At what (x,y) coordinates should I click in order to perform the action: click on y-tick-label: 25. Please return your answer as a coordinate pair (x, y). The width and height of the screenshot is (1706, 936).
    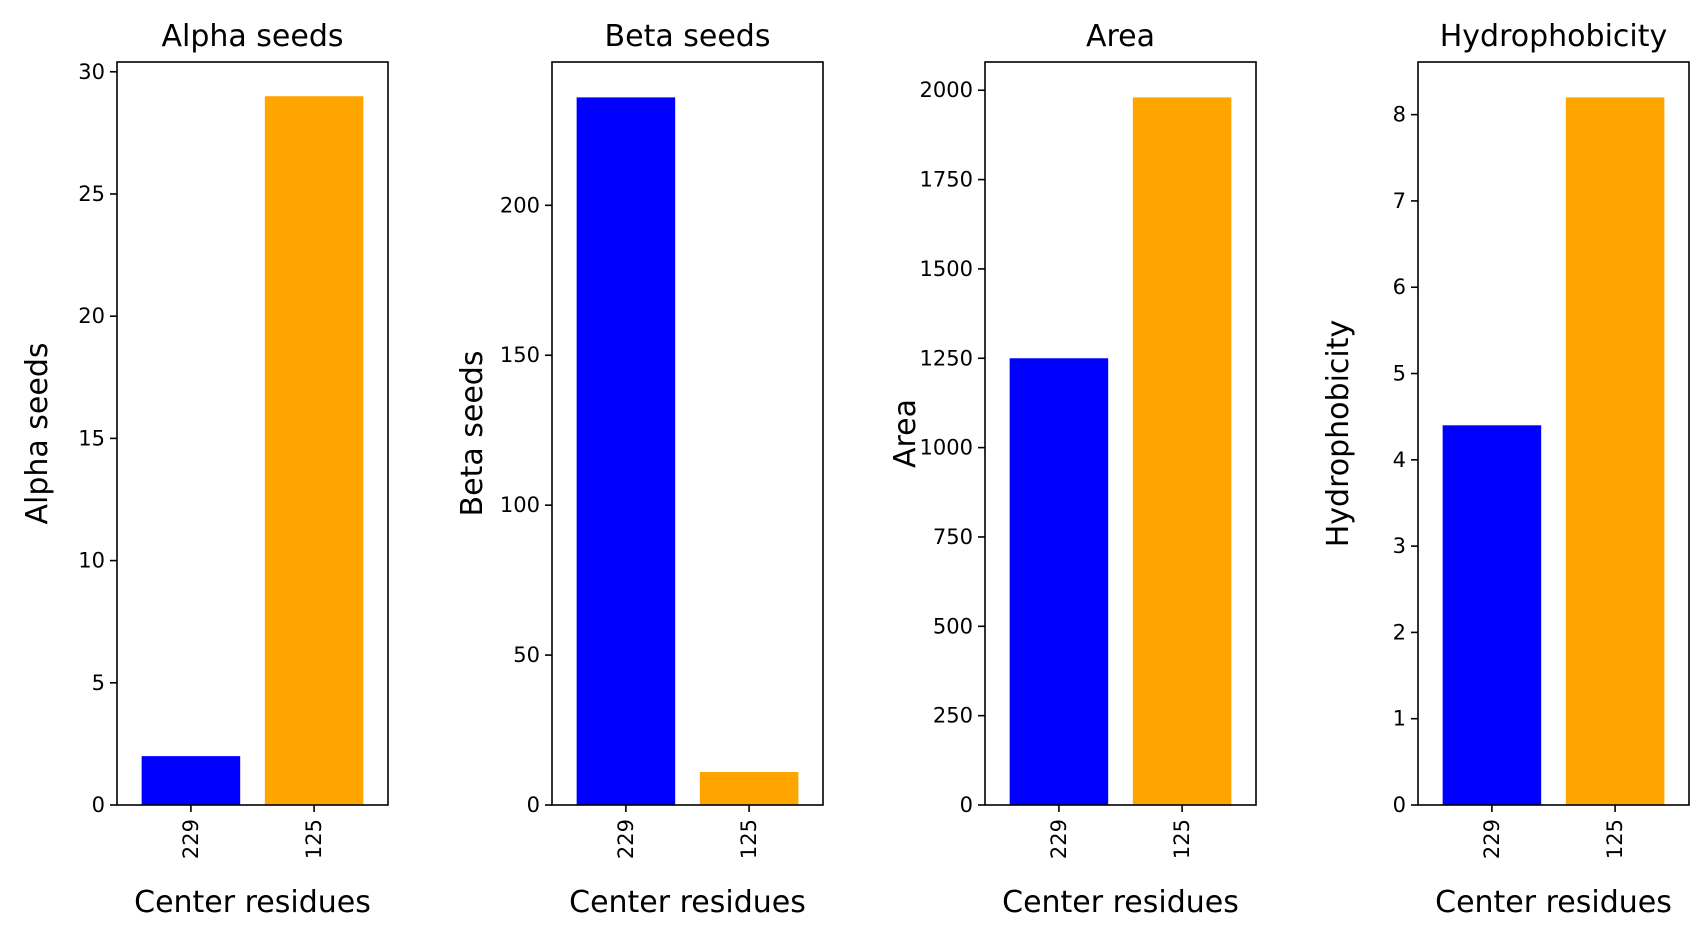
    Looking at the image, I should click on (91, 194).